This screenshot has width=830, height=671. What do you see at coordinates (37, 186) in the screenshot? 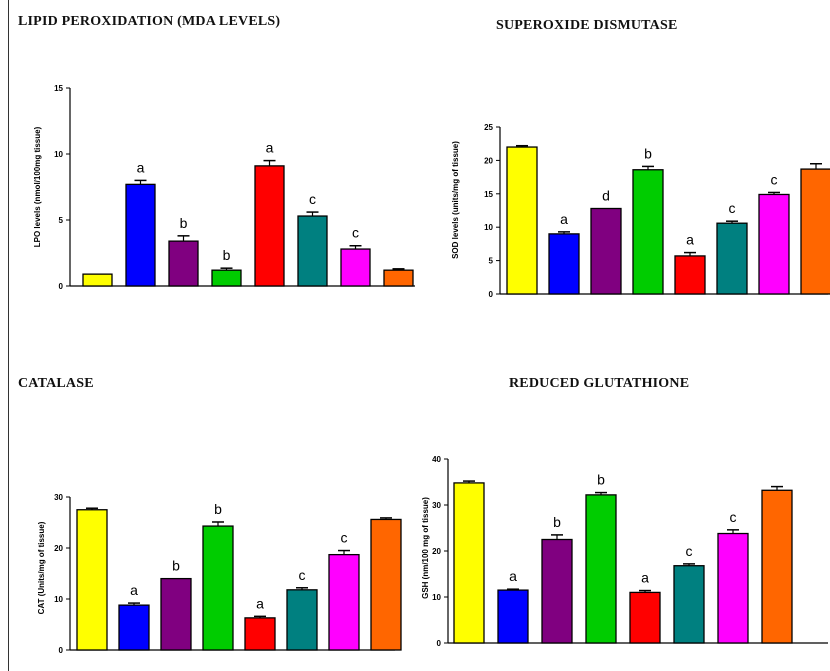
I see `y-axis-label: LPO levels (nmol/100mg tissue)` at bounding box center [37, 186].